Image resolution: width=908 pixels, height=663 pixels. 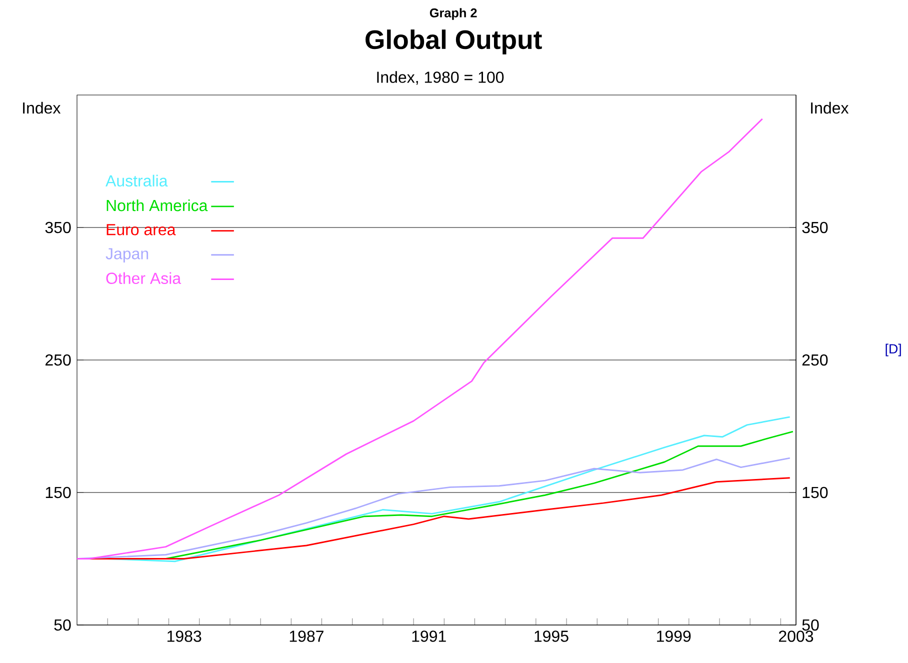 I want to click on text: Japan, so click(x=127, y=255).